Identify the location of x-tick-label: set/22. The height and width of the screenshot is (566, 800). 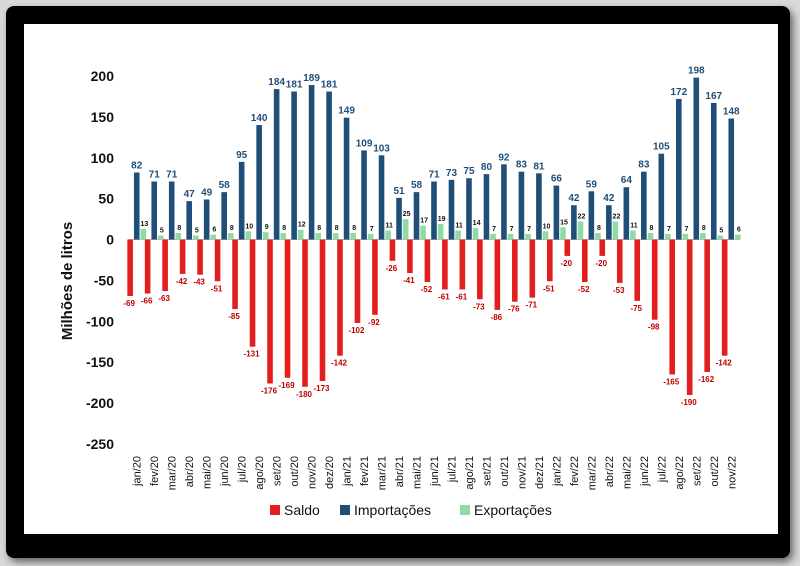
(697, 471).